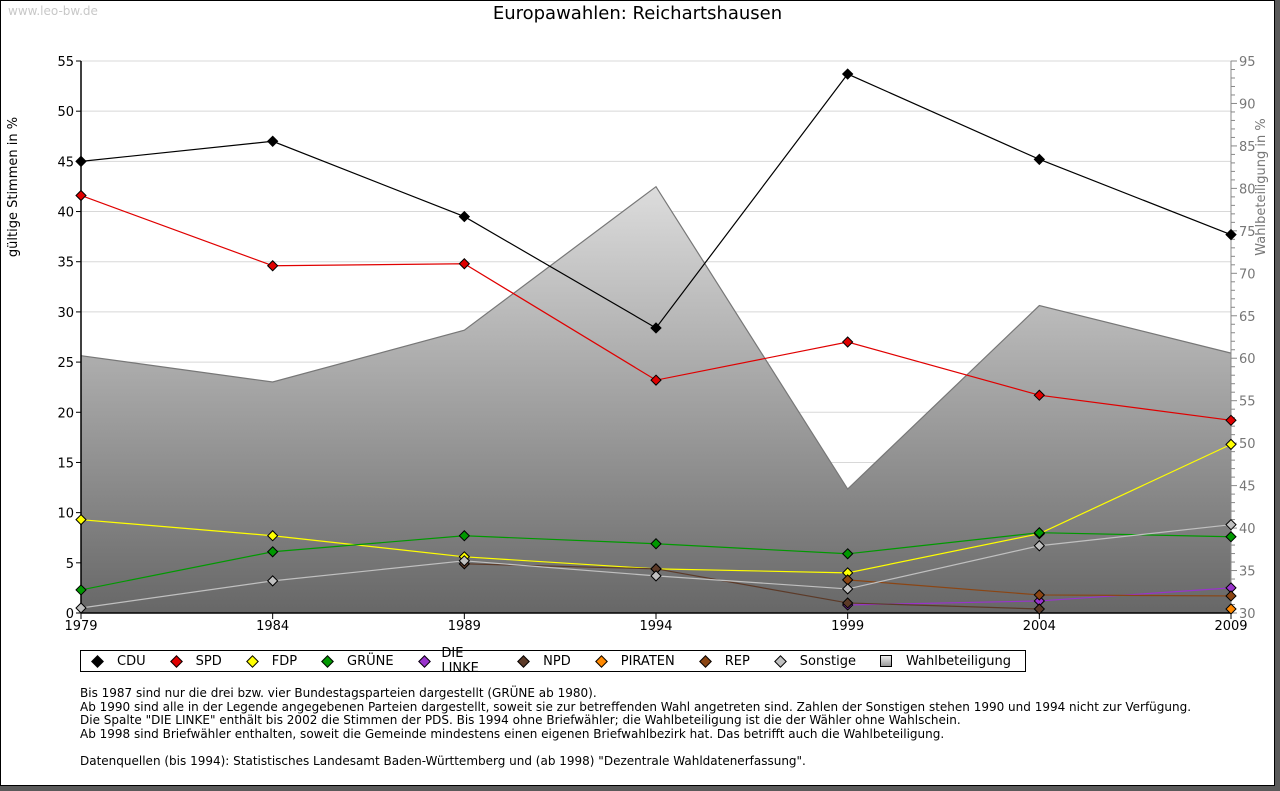 This screenshot has width=1280, height=791. What do you see at coordinates (1261, 186) in the screenshot?
I see `y2-axis-title: Wahlbeteiligung in %` at bounding box center [1261, 186].